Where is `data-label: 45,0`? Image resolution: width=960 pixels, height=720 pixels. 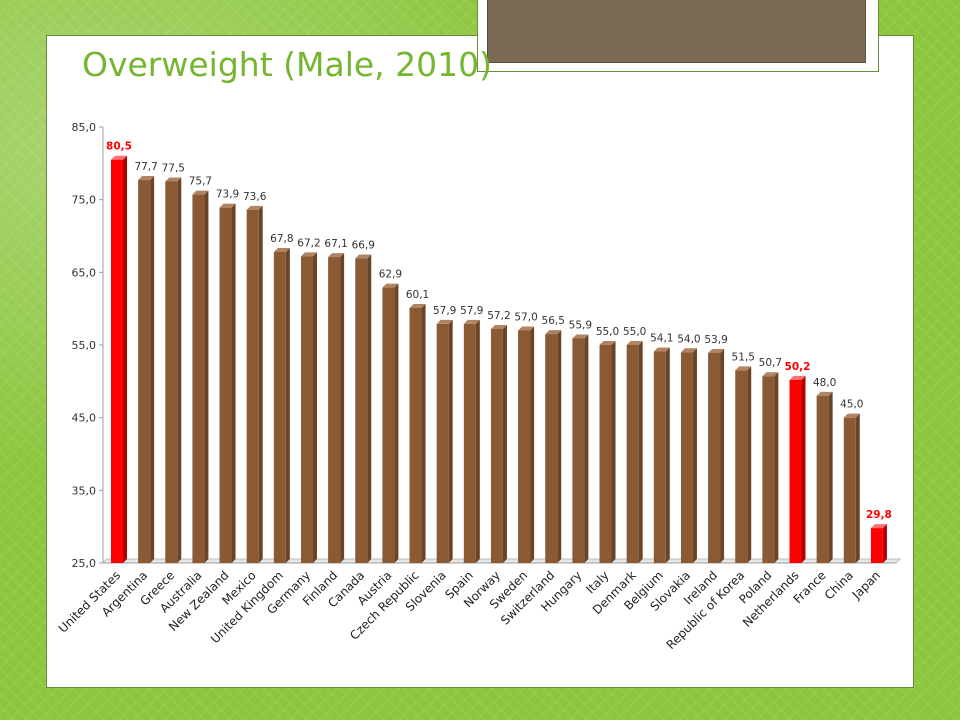
data-label: 45,0 is located at coordinates (851, 405).